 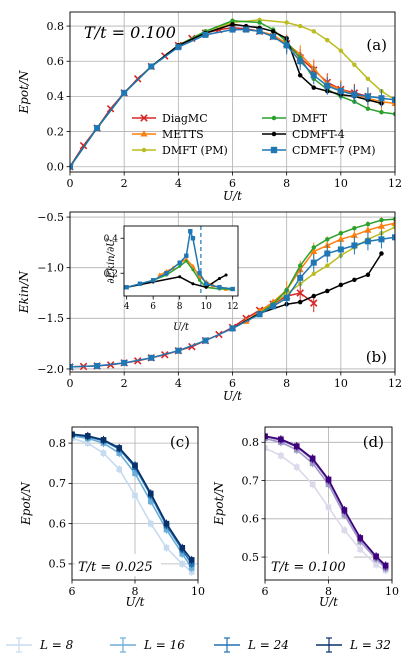 I want to click on annotation: T/t = 0.100, so click(x=308, y=567).